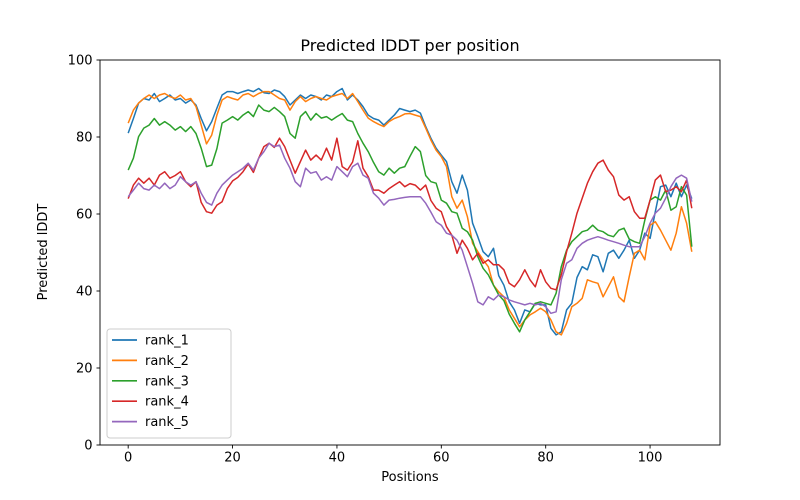 Image resolution: width=800 pixels, height=500 pixels. I want to click on x-tick-label: 20, so click(232, 458).